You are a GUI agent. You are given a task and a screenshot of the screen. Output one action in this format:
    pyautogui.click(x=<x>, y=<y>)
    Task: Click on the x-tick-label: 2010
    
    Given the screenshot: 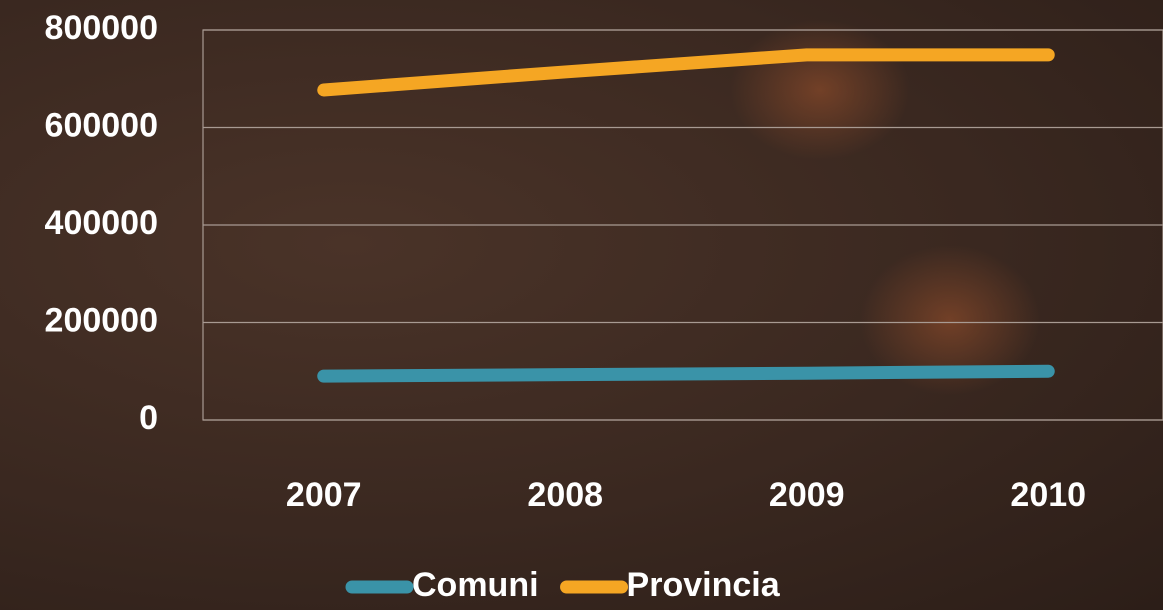 What is the action you would take?
    pyautogui.click(x=1048, y=495)
    